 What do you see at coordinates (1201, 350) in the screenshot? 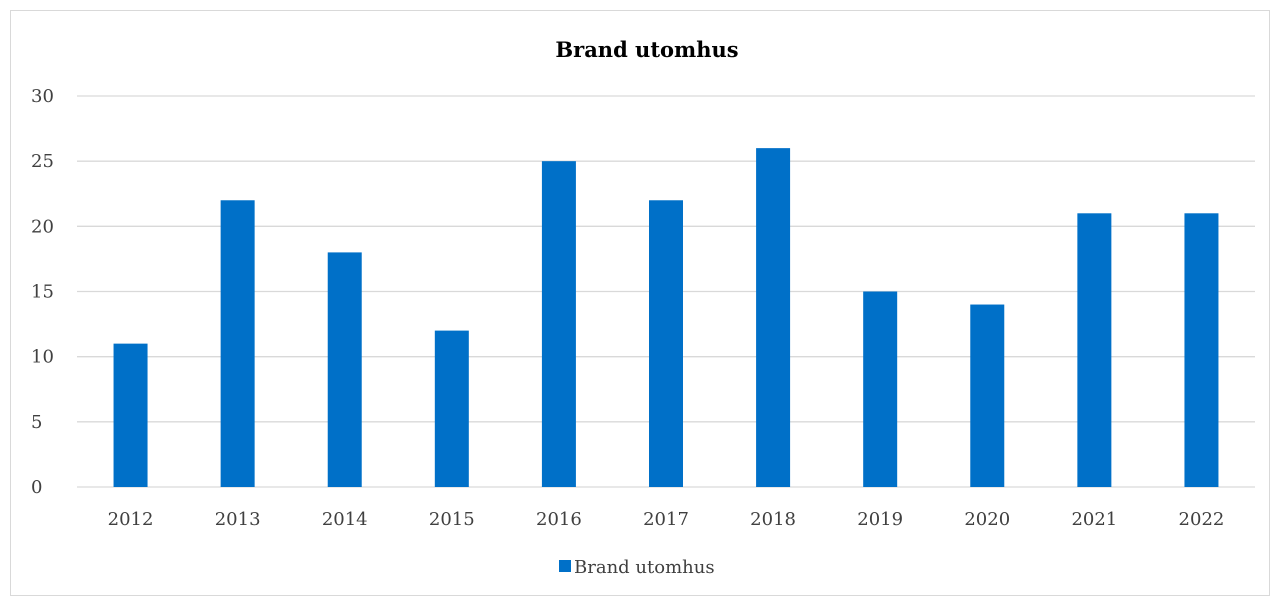
I see `bar-2022` at bounding box center [1201, 350].